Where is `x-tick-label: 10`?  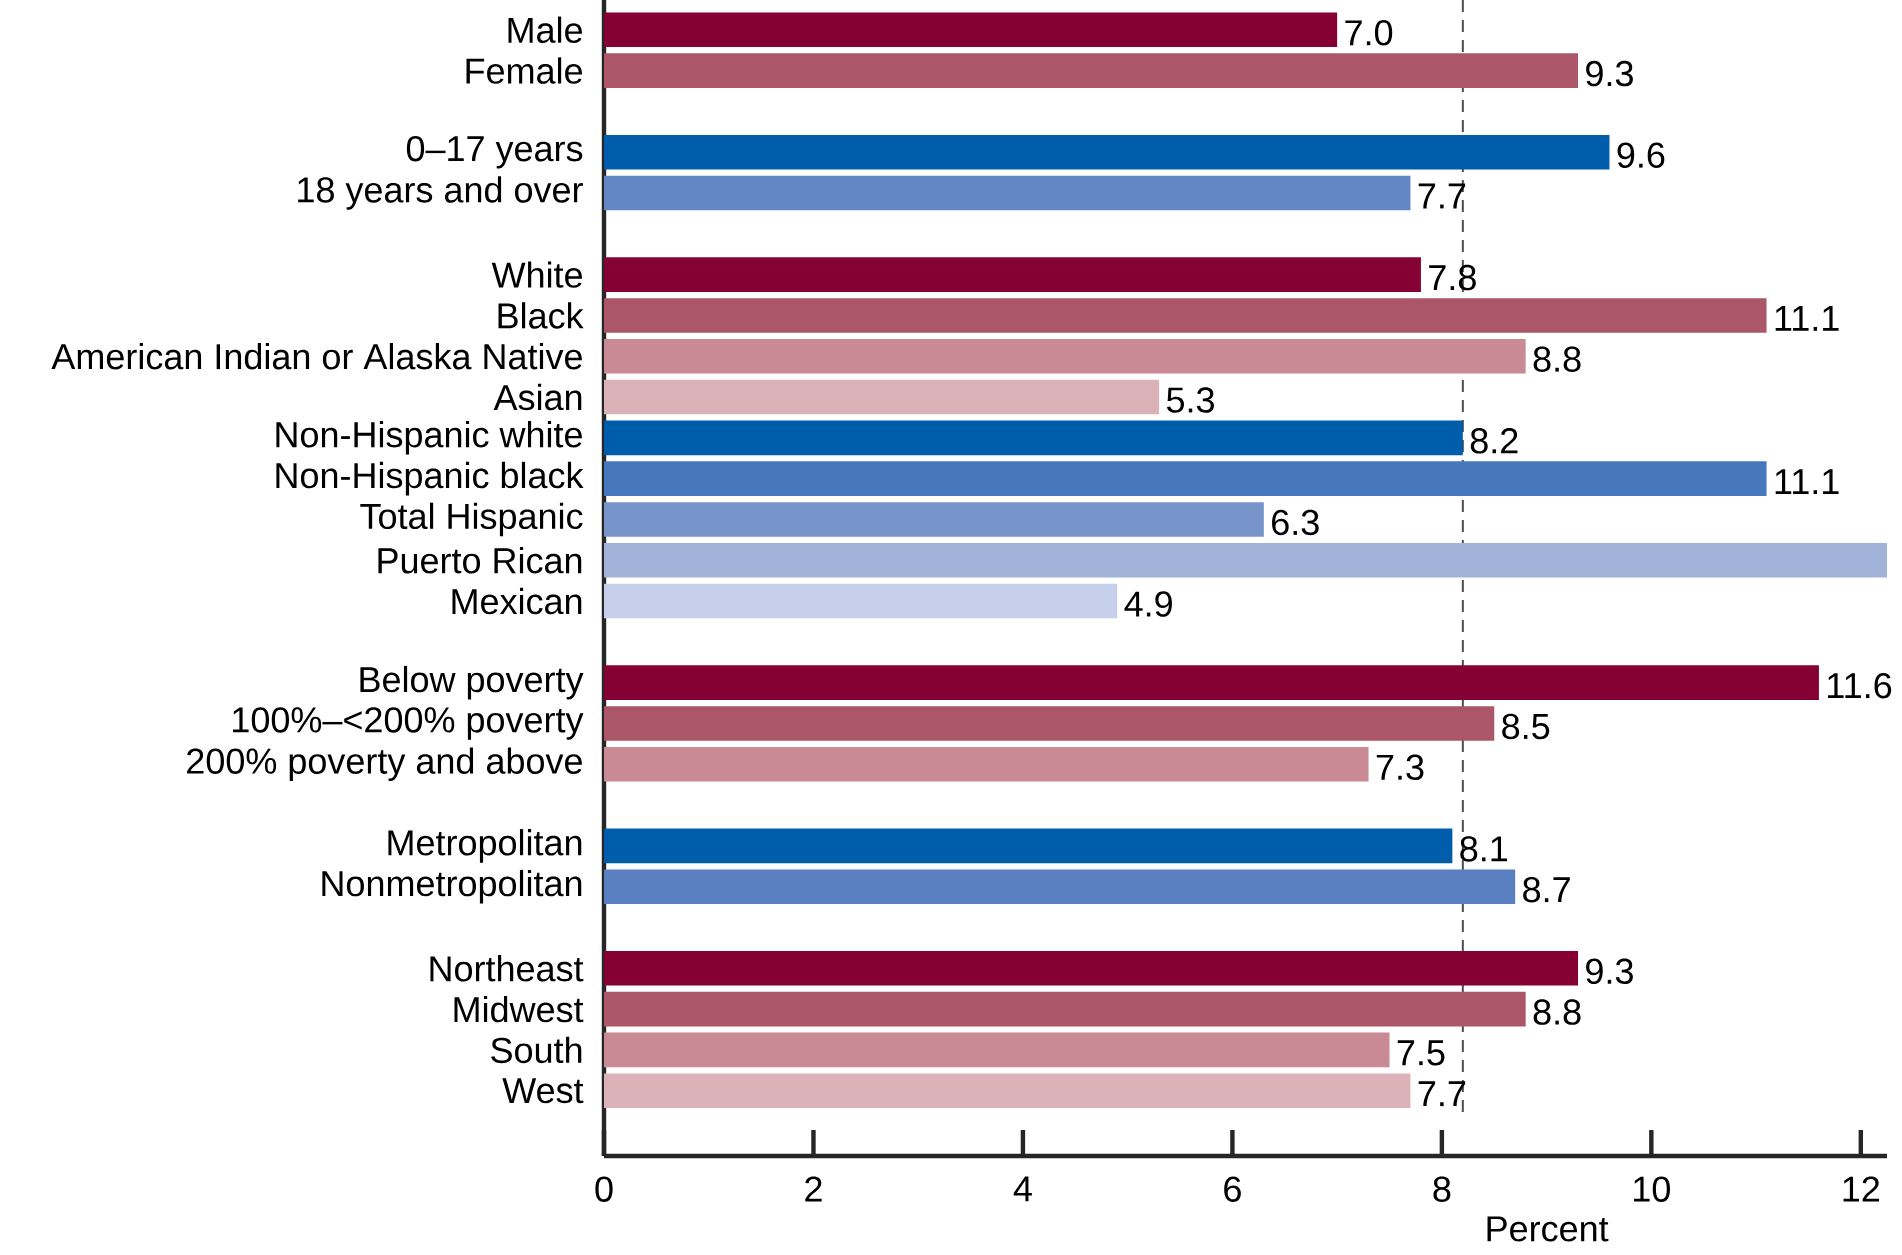
x-tick-label: 10 is located at coordinates (1652, 1189).